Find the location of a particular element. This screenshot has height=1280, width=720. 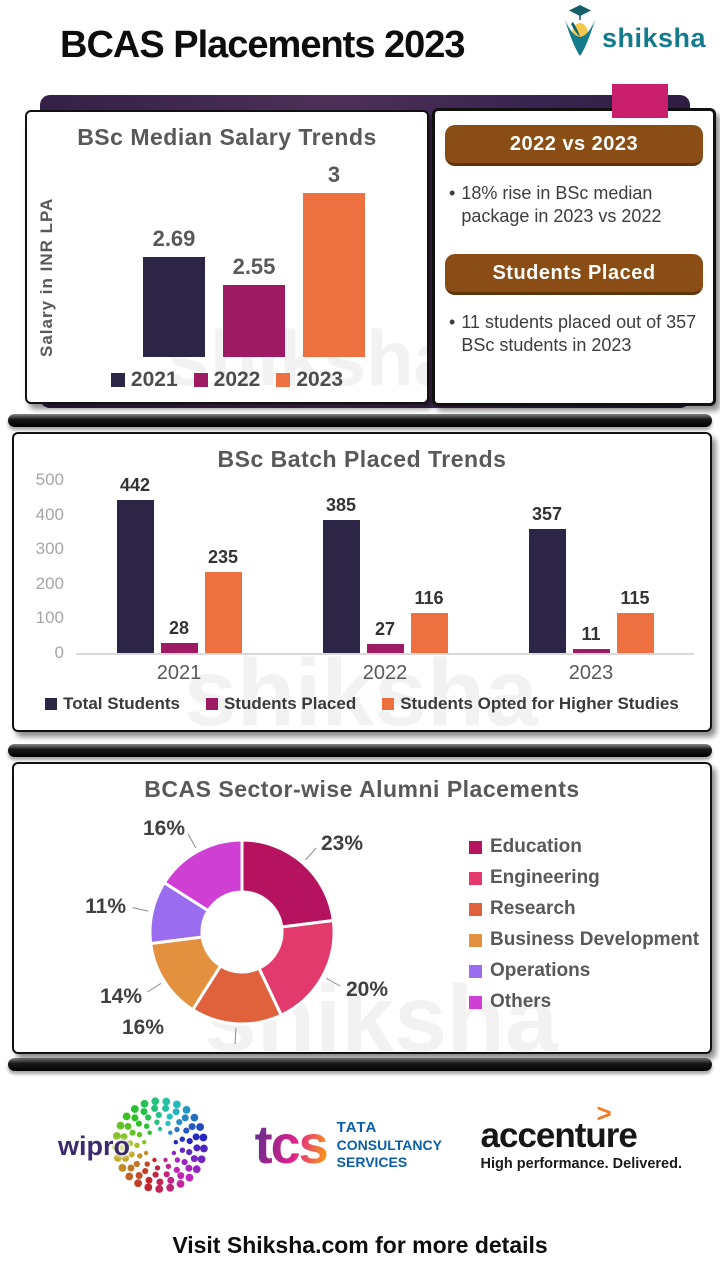

batch-year-group: 385 27 116 2022 is located at coordinates (385, 589).